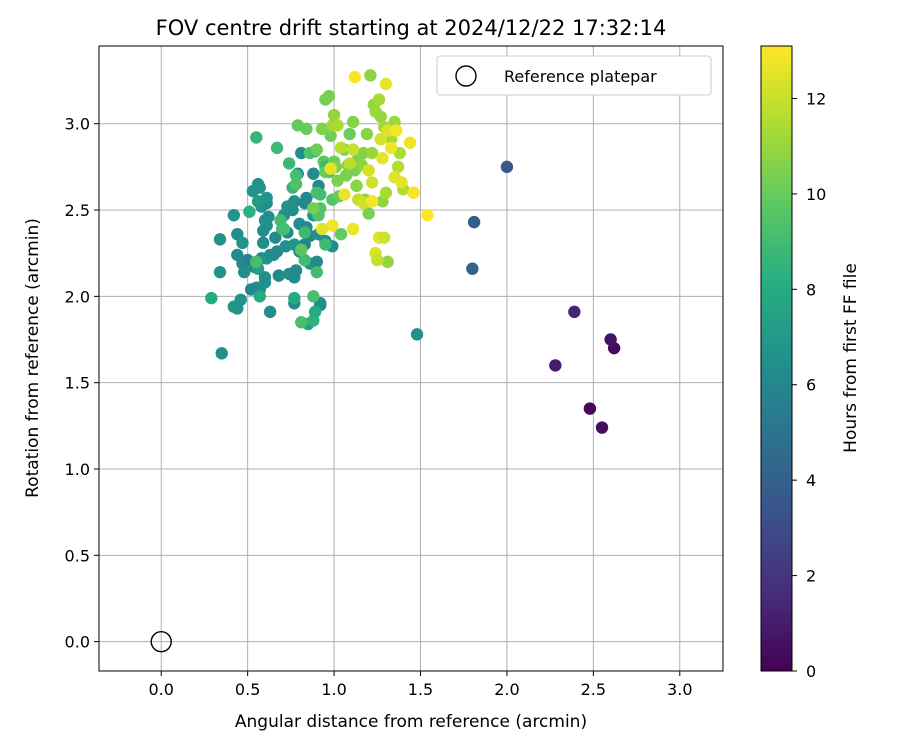 This screenshot has height=750, width=900. I want to click on colorbar-tick-label: 0, so click(811, 671).